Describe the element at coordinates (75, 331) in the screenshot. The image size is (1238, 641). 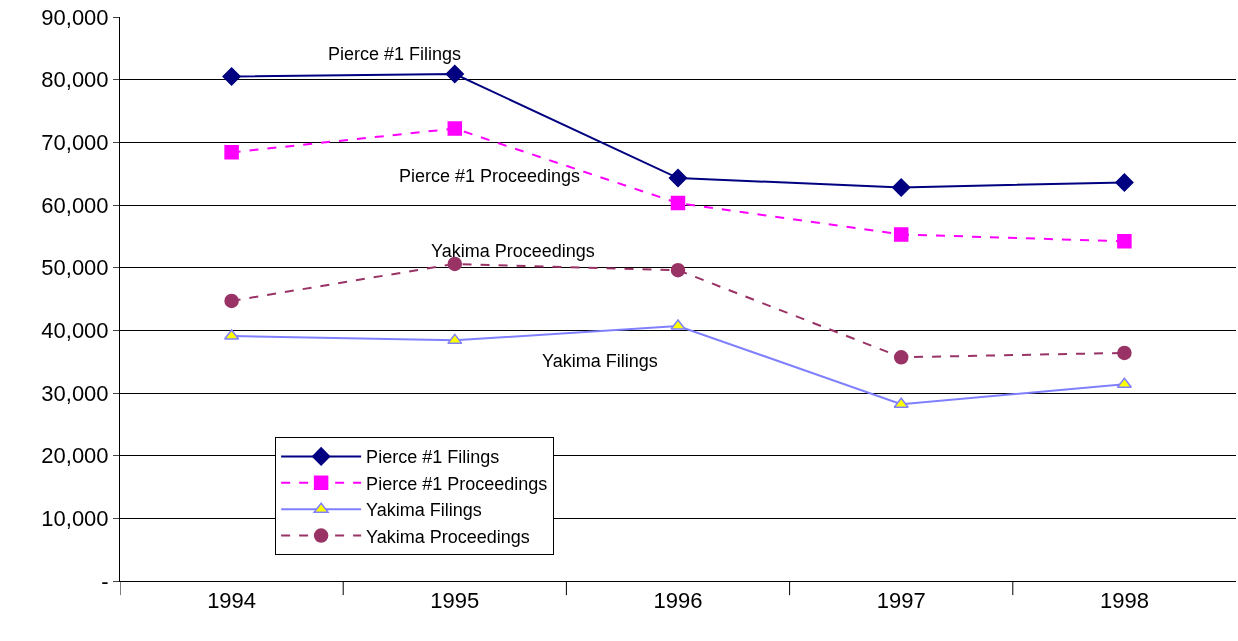
I see `y-tick-label: 40,000` at that location.